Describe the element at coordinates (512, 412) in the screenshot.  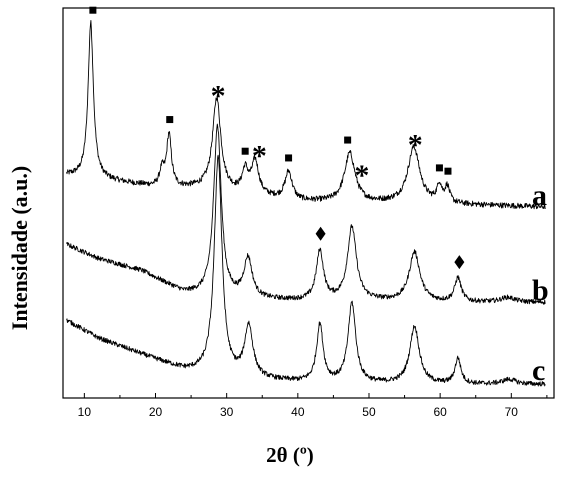
I see `x-tick-label-70: 70` at that location.